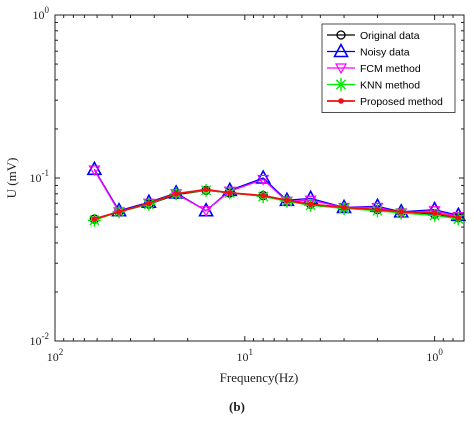 Image resolution: width=474 pixels, height=422 pixels. I want to click on plot-layer, so click(276, 193).